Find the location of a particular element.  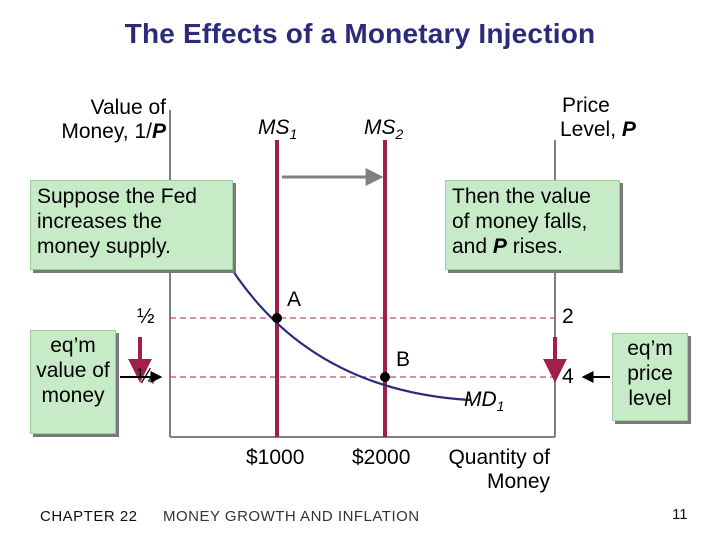

tick-quarter: ¼ is located at coordinates (146, 376).